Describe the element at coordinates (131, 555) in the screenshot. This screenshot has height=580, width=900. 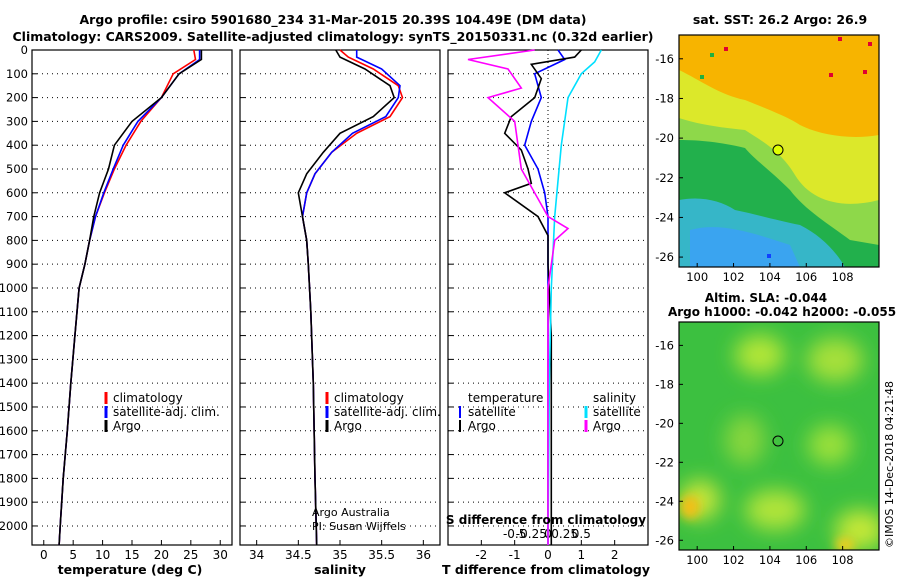
I see `x-tick-label: 15` at that location.